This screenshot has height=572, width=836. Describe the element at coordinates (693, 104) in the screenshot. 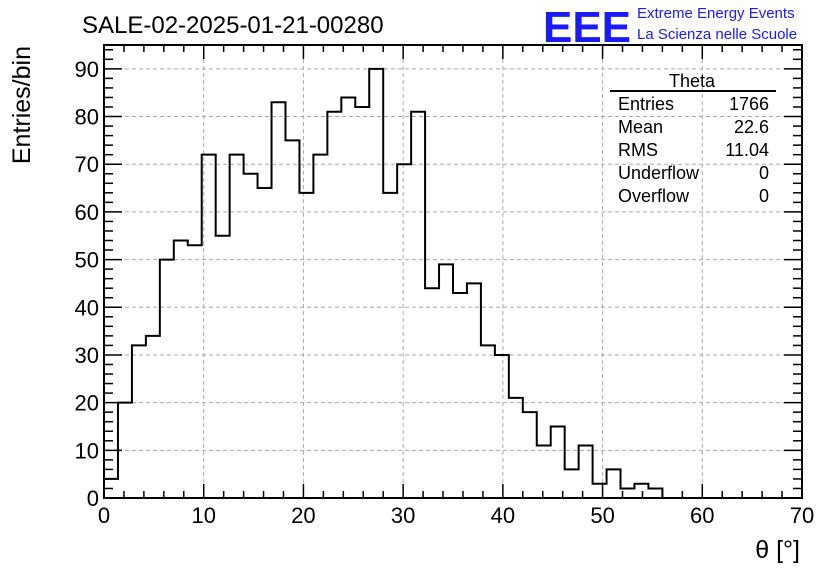

I see `stats-row-entries: Entries 1766` at that location.